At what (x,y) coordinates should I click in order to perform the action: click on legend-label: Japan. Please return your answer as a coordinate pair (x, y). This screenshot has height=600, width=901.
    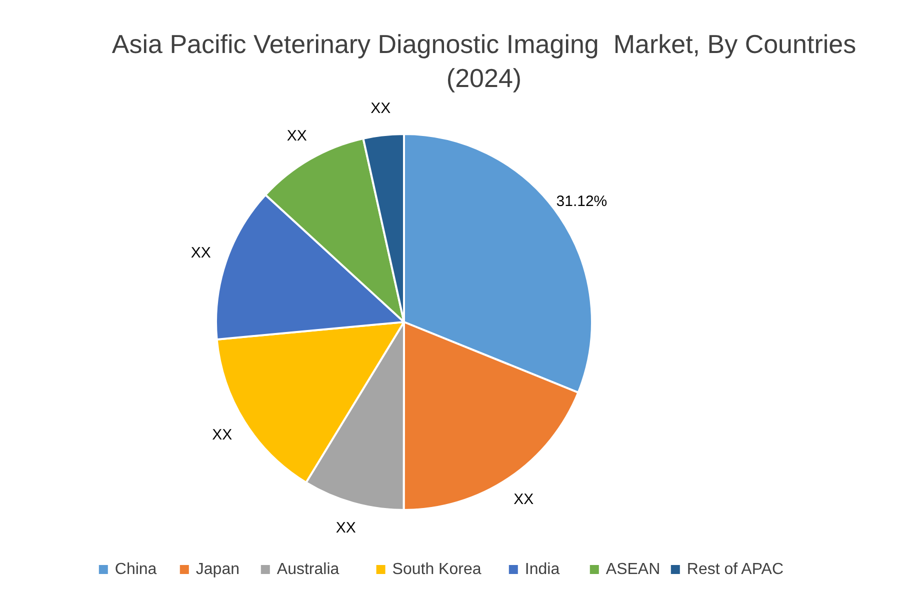
    Looking at the image, I should click on (218, 569).